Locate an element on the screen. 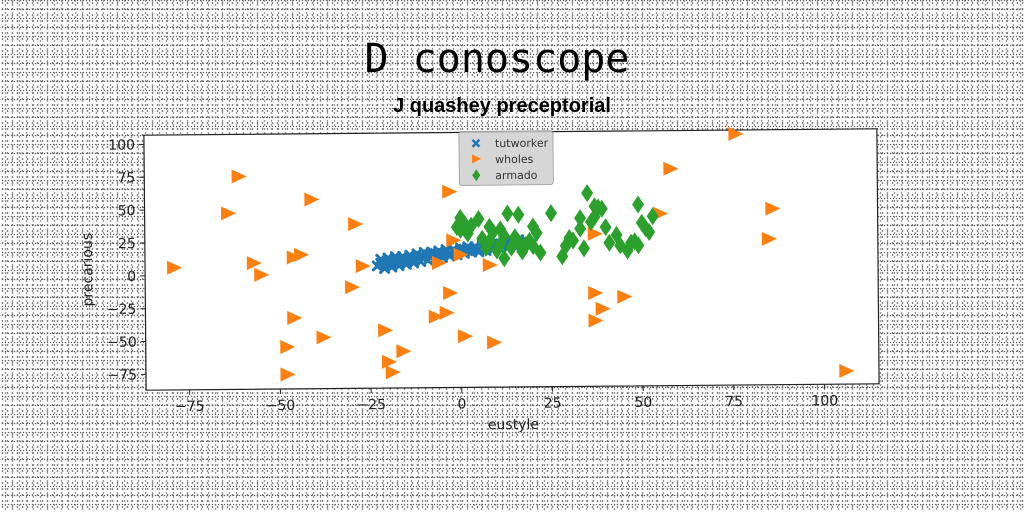 The width and height of the screenshot is (1024, 512). y-tick-label: −75 is located at coordinates (122, 375).